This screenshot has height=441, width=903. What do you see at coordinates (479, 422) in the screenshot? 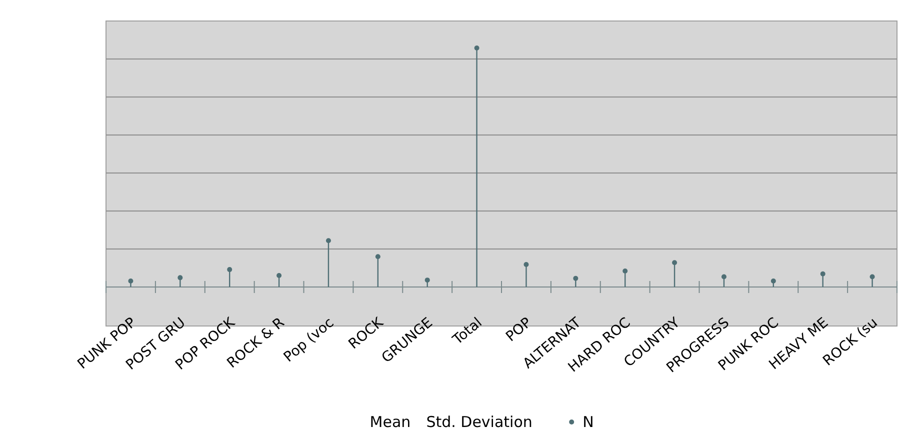
I see `text: Std. Deviation` at bounding box center [479, 422].